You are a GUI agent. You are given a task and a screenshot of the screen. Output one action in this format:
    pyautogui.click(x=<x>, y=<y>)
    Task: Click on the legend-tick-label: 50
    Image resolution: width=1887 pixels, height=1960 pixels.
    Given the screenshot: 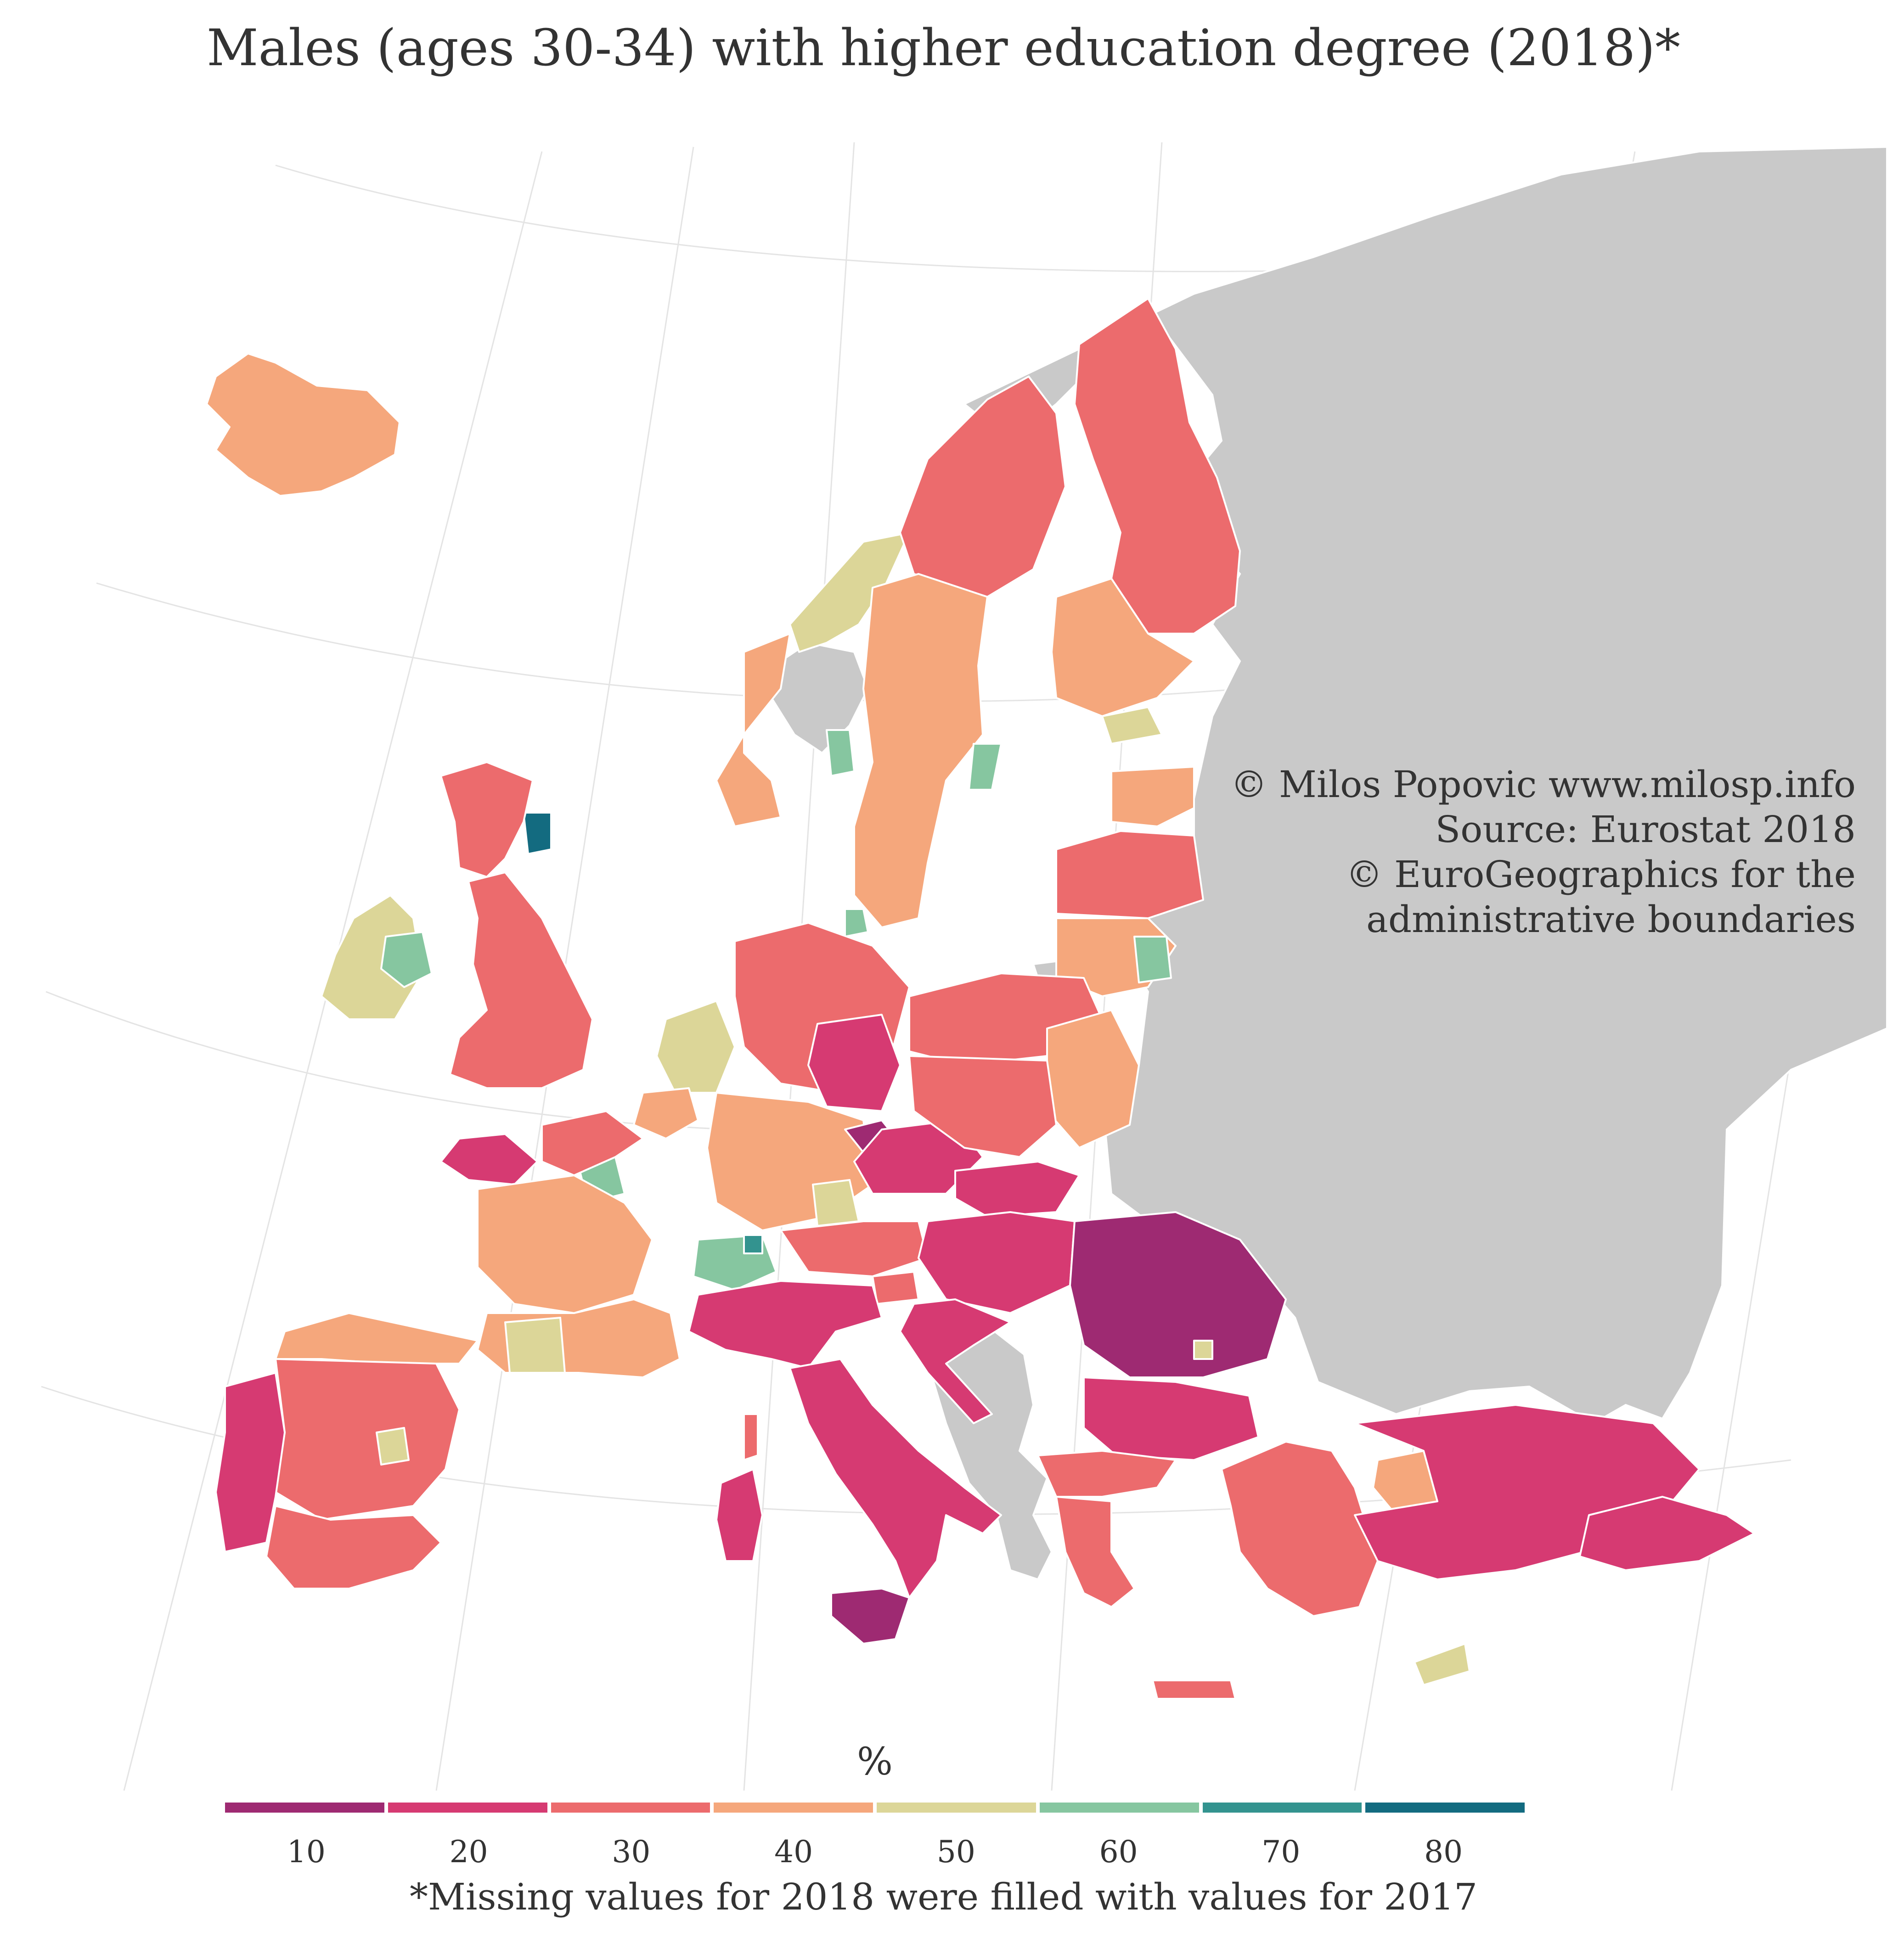 What is the action you would take?
    pyautogui.click(x=955, y=1852)
    